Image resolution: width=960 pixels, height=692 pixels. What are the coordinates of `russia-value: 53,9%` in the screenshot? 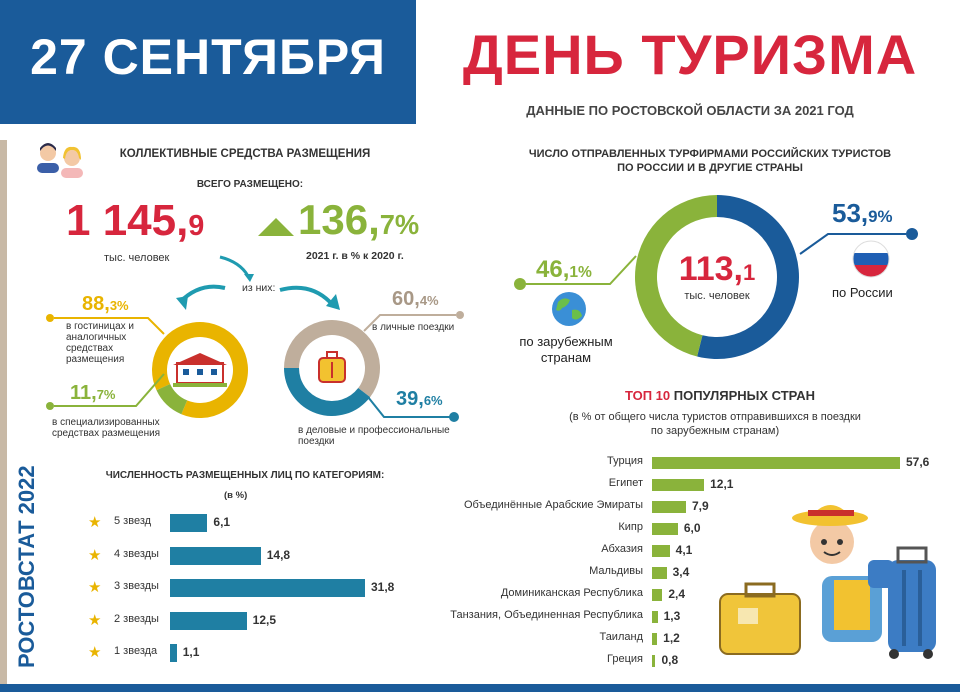 It's located at (862, 213).